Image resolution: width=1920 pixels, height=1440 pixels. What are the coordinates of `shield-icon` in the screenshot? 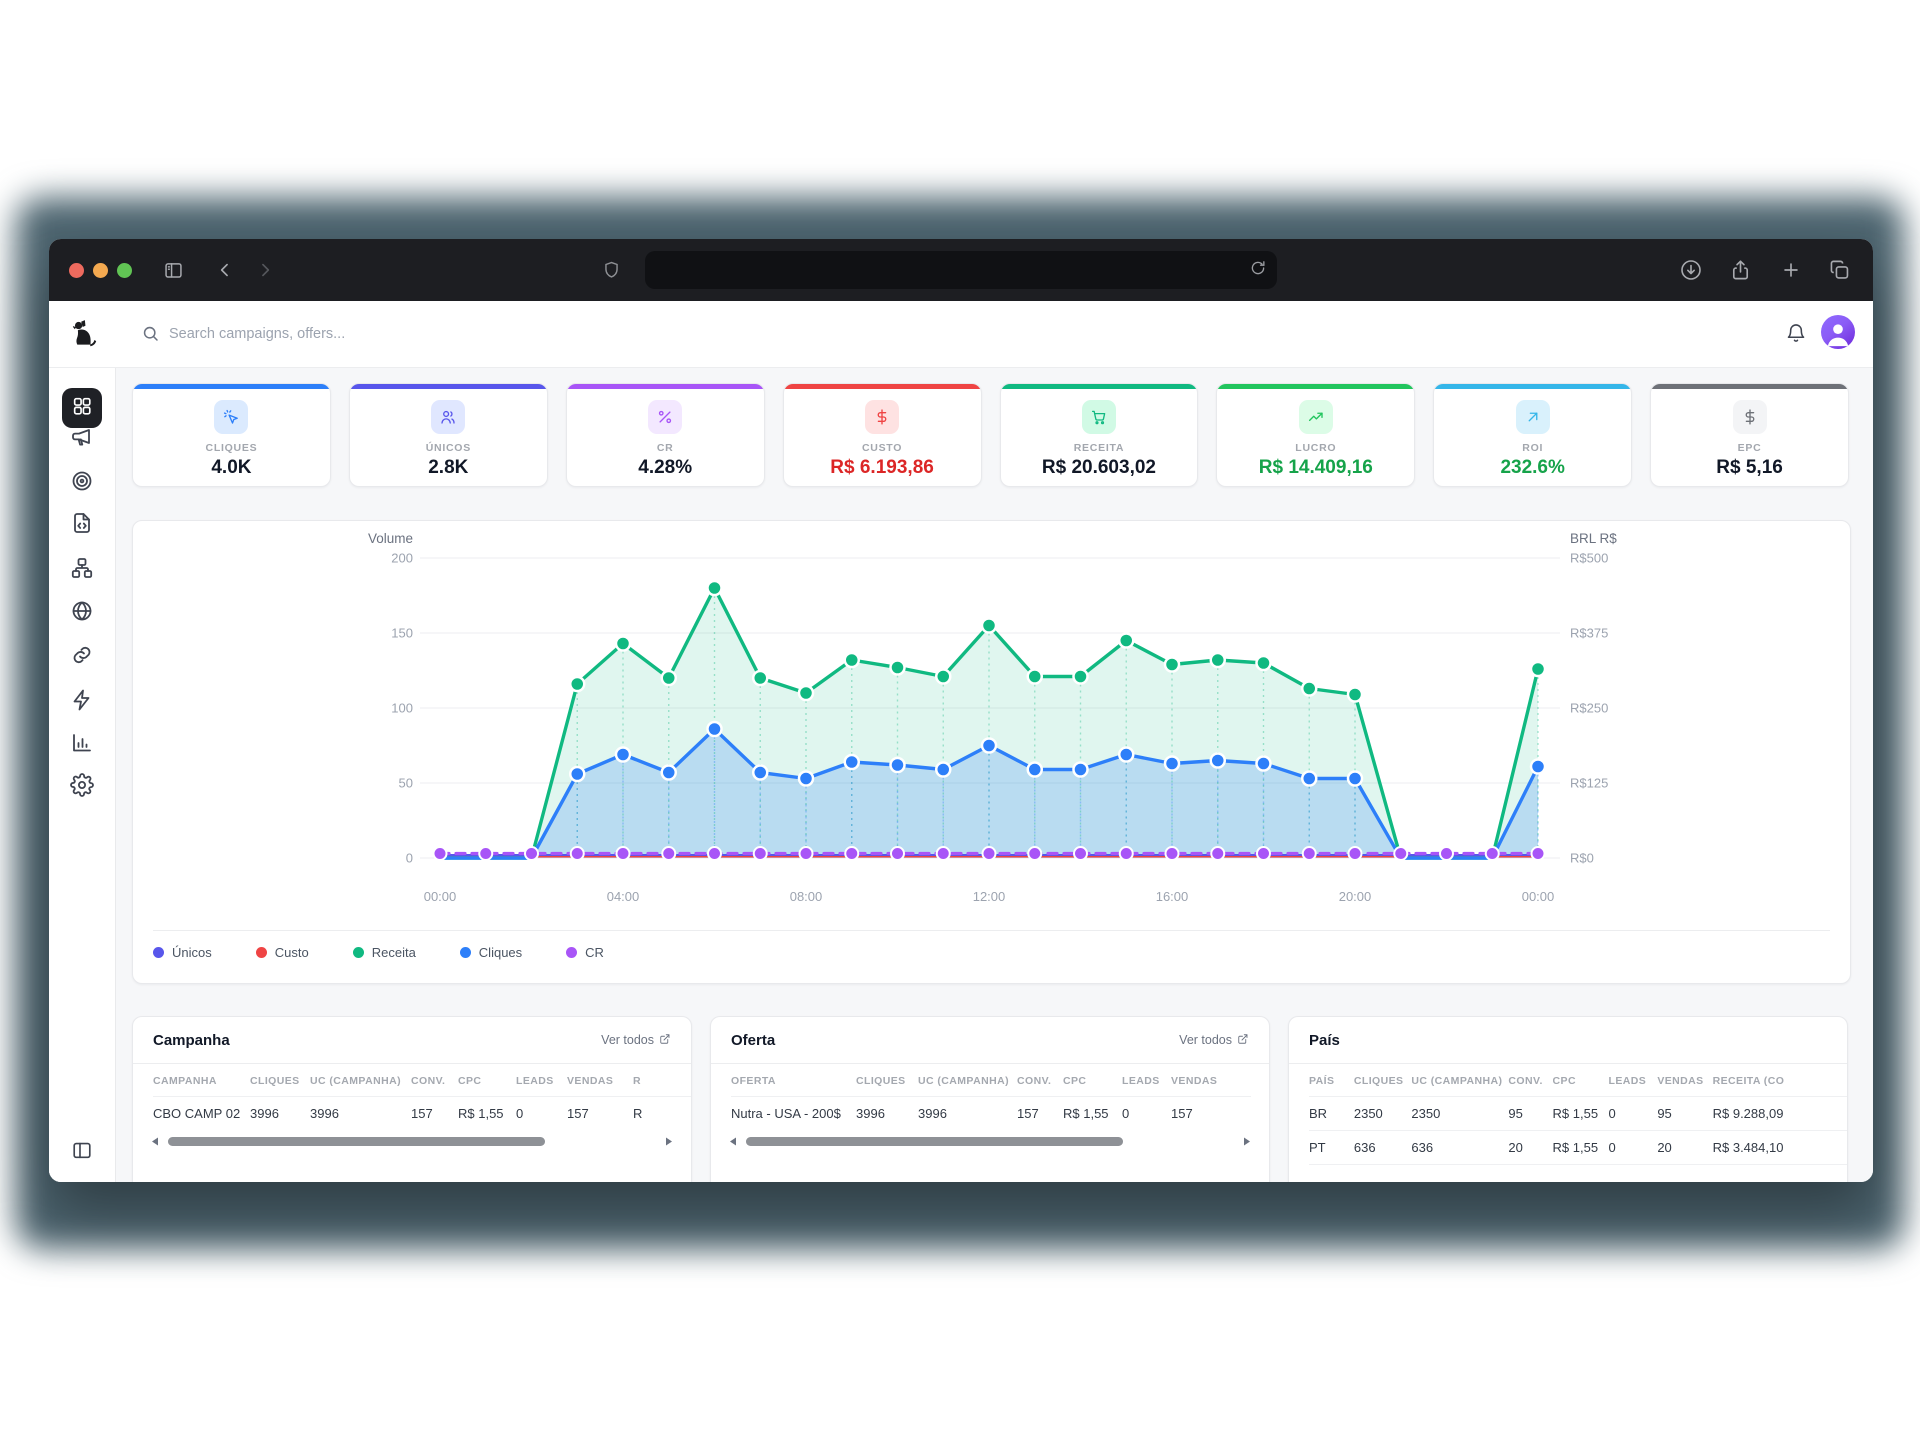 It's located at (611, 270).